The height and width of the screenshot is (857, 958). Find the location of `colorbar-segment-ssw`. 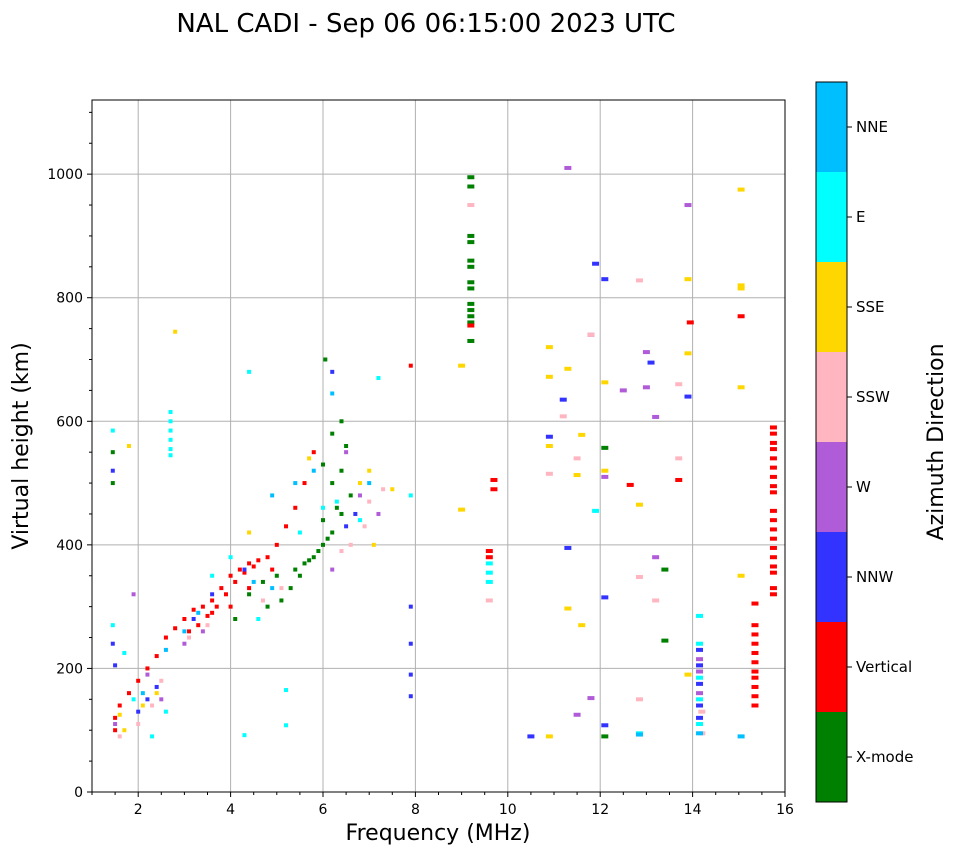

colorbar-segment-ssw is located at coordinates (831, 397).